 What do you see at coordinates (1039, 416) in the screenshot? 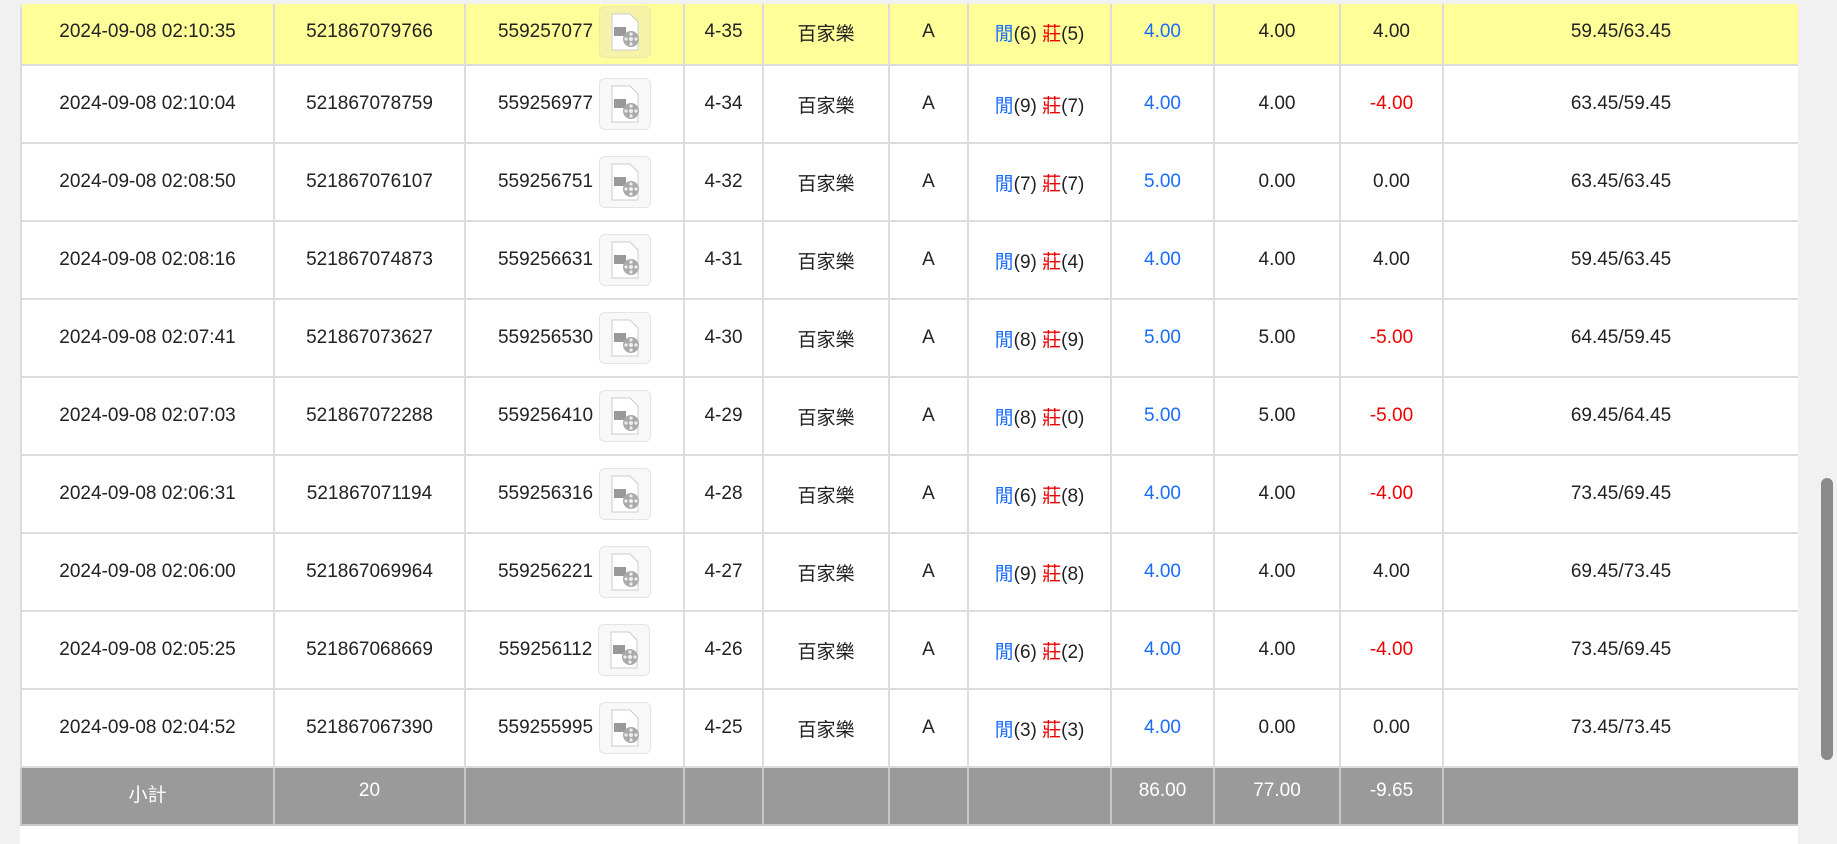
I see `result: 閒(8) 莊(0)` at bounding box center [1039, 416].